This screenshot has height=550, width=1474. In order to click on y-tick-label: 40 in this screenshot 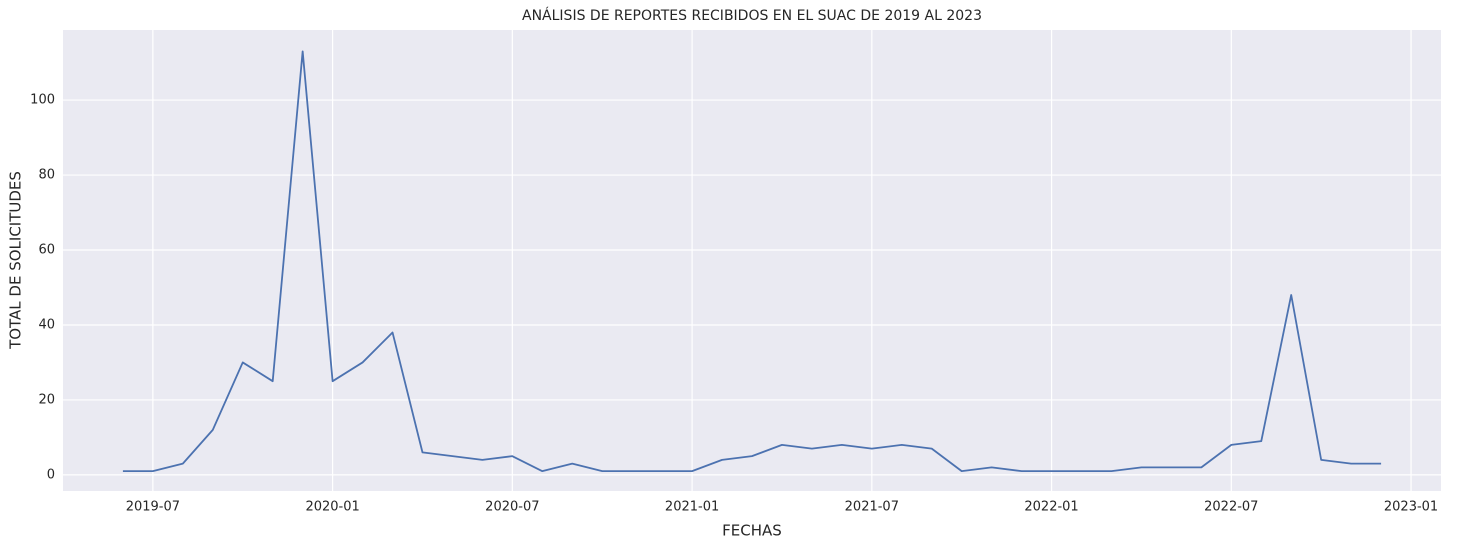, I will do `click(46, 324)`.